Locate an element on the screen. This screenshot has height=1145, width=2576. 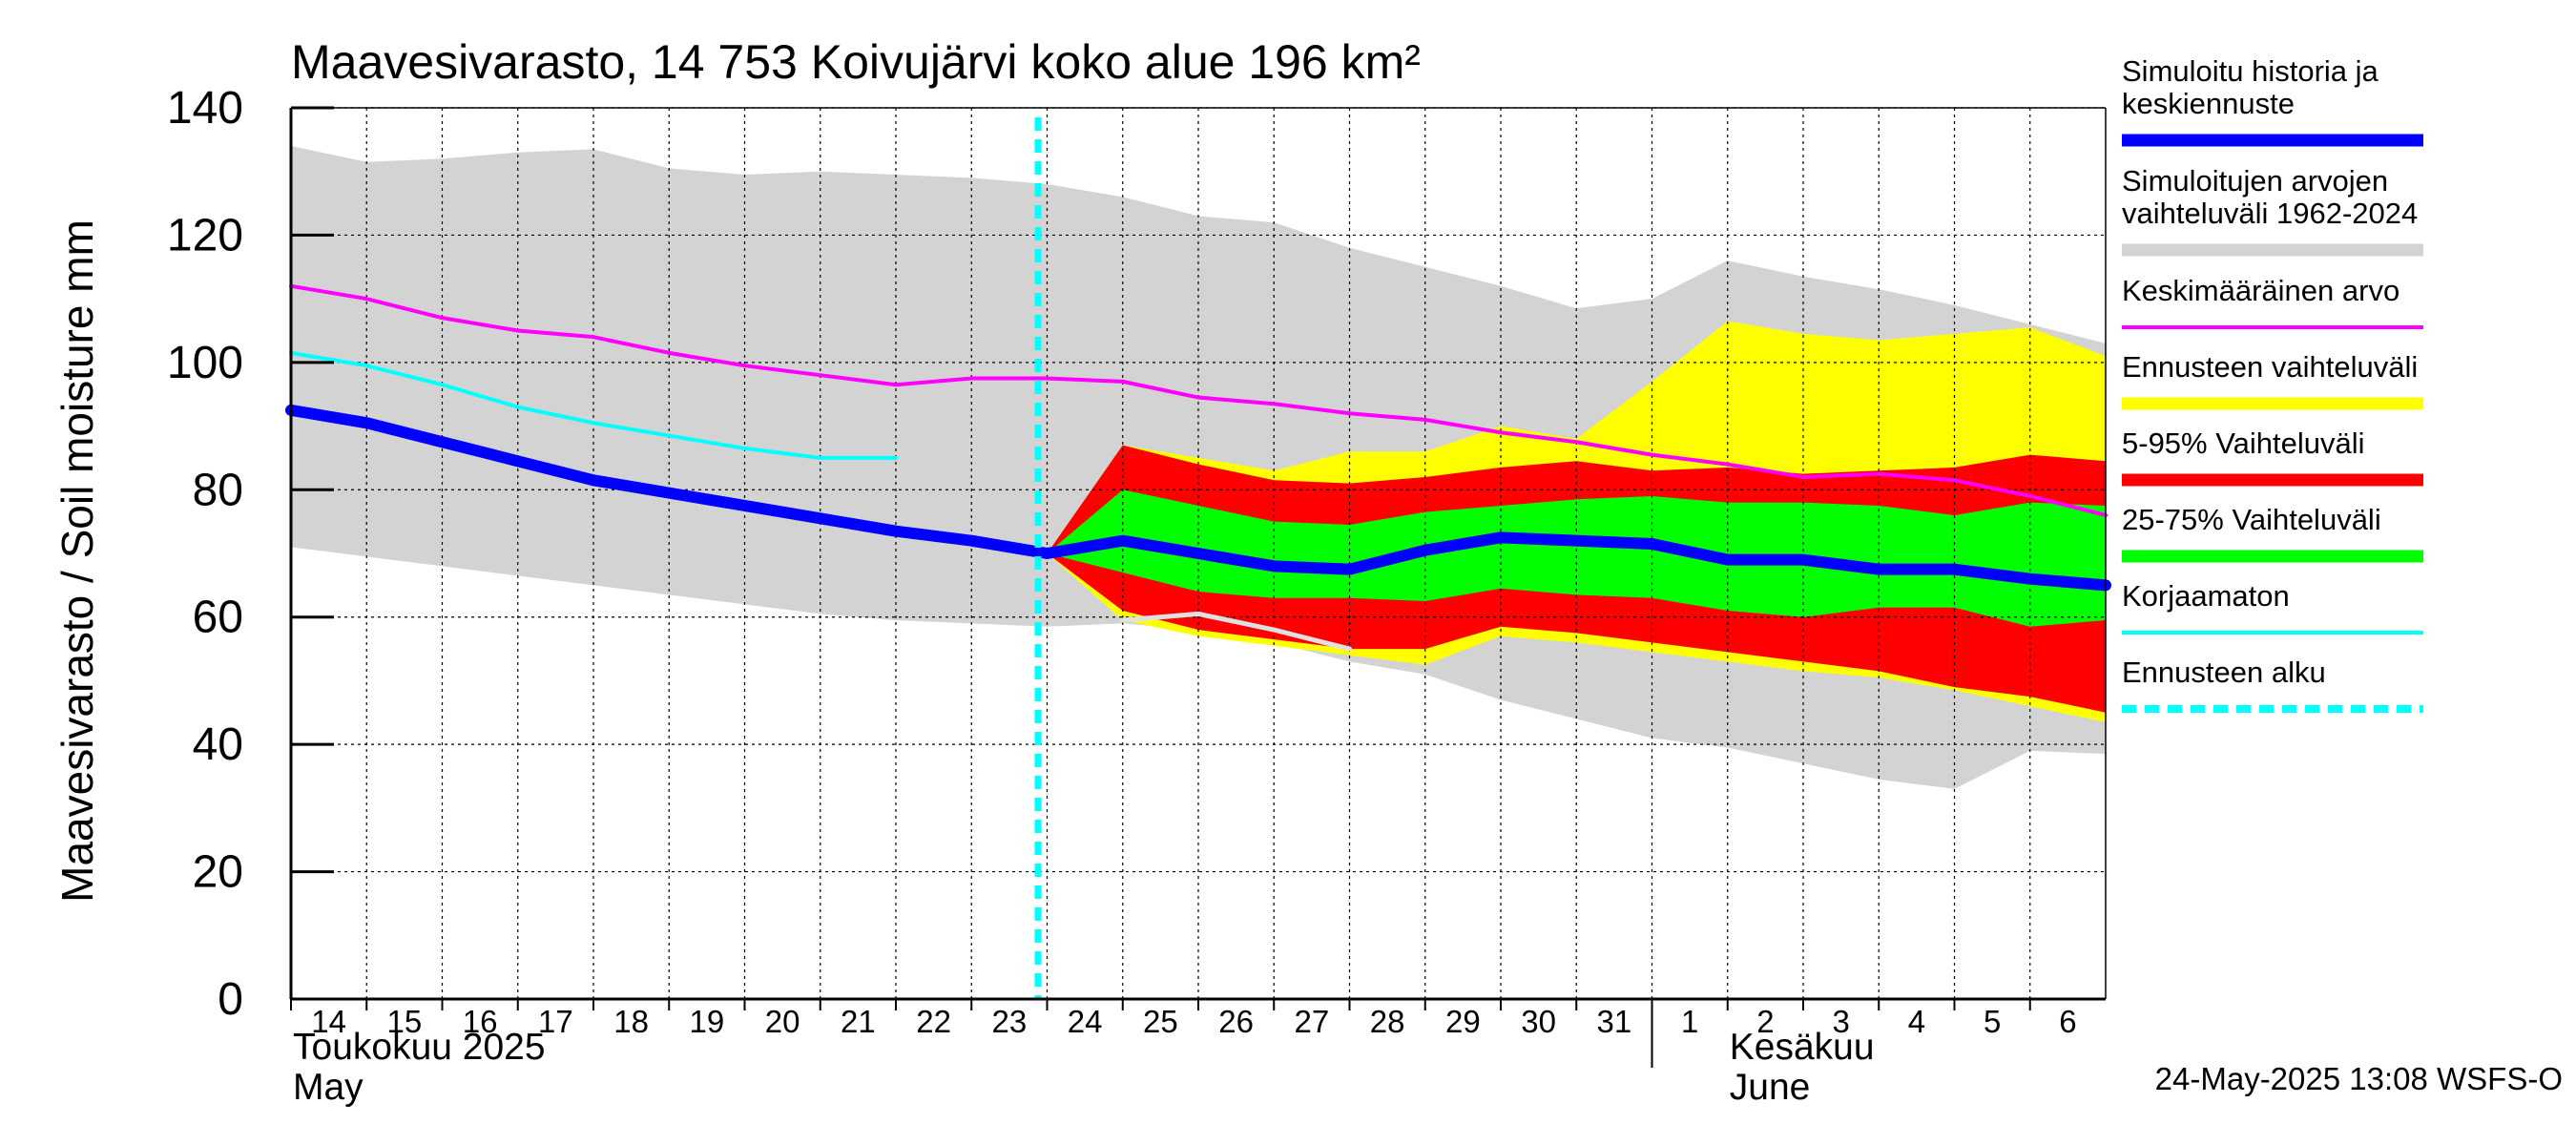
y-tick-label: 100 is located at coordinates (205, 363).